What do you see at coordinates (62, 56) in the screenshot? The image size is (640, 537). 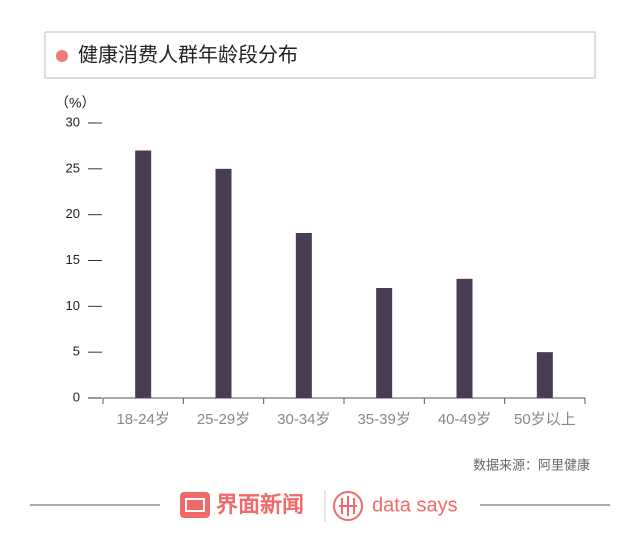 I see `title-dot` at bounding box center [62, 56].